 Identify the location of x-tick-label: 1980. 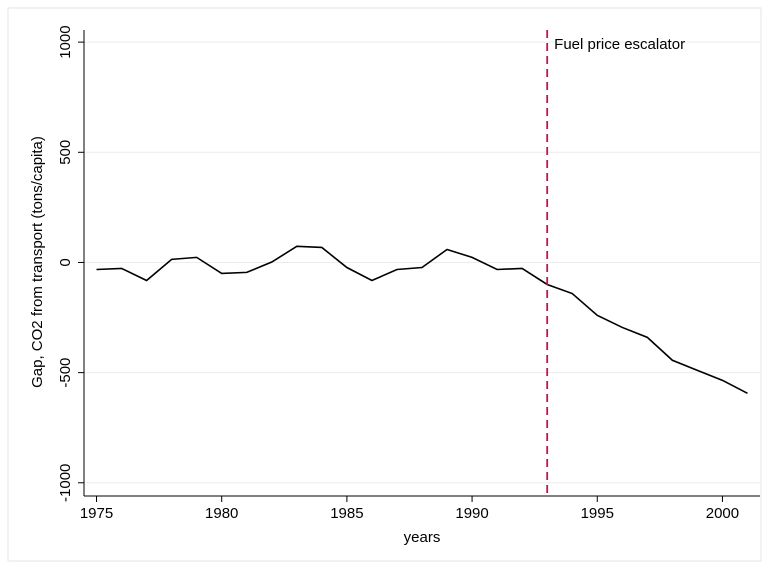
(221, 513).